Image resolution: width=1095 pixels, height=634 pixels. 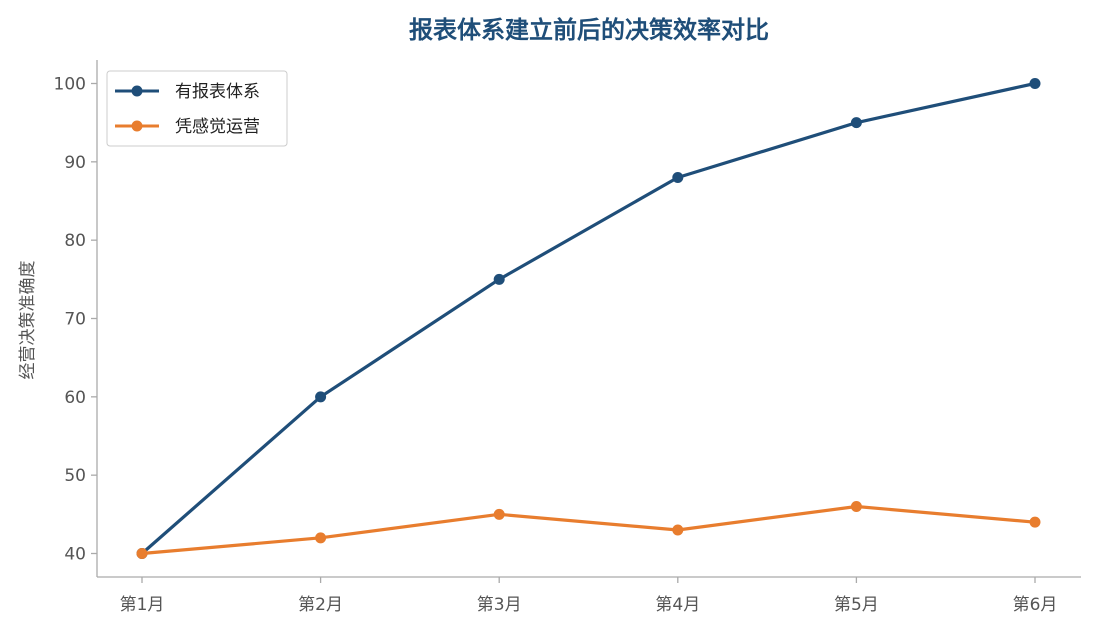 I want to click on y-tick-label: 100, so click(x=70, y=85).